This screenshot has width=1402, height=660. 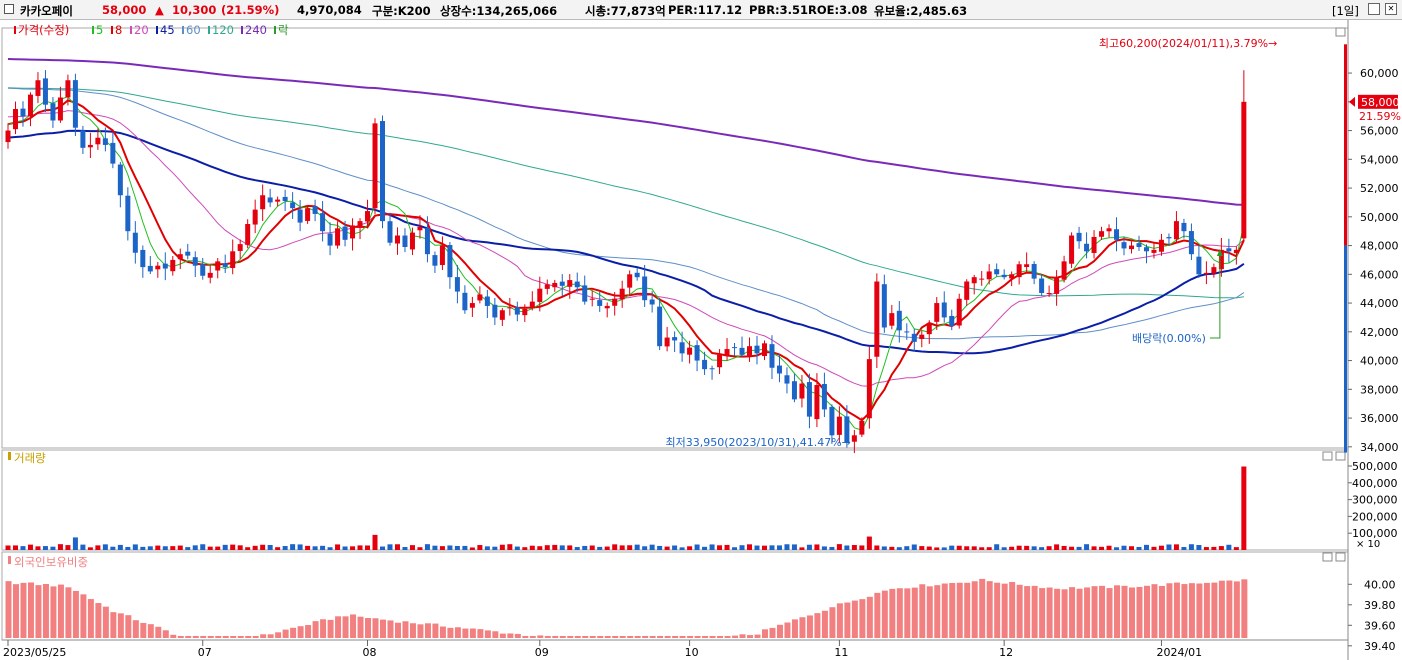 What do you see at coordinates (1391, 9) in the screenshot?
I see `close-icon: ✕` at bounding box center [1391, 9].